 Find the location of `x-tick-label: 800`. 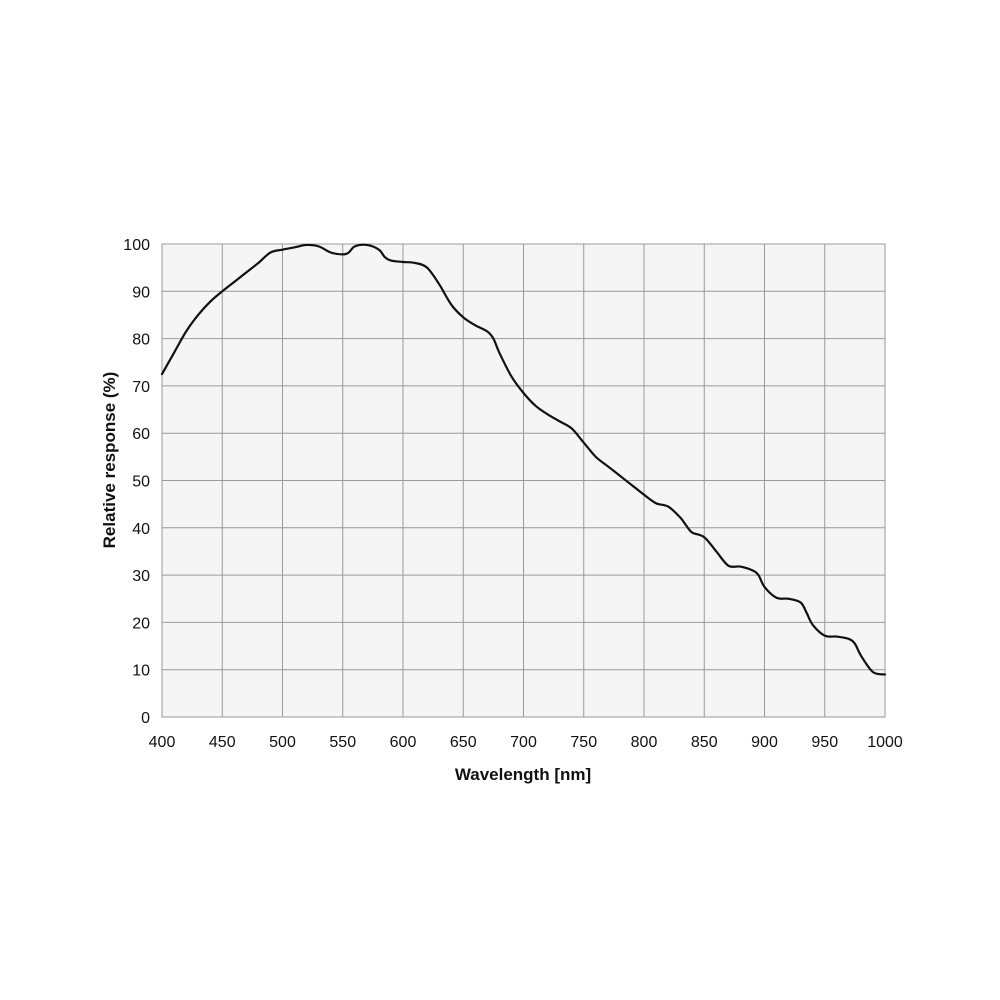

x-tick-label: 800 is located at coordinates (644, 742).